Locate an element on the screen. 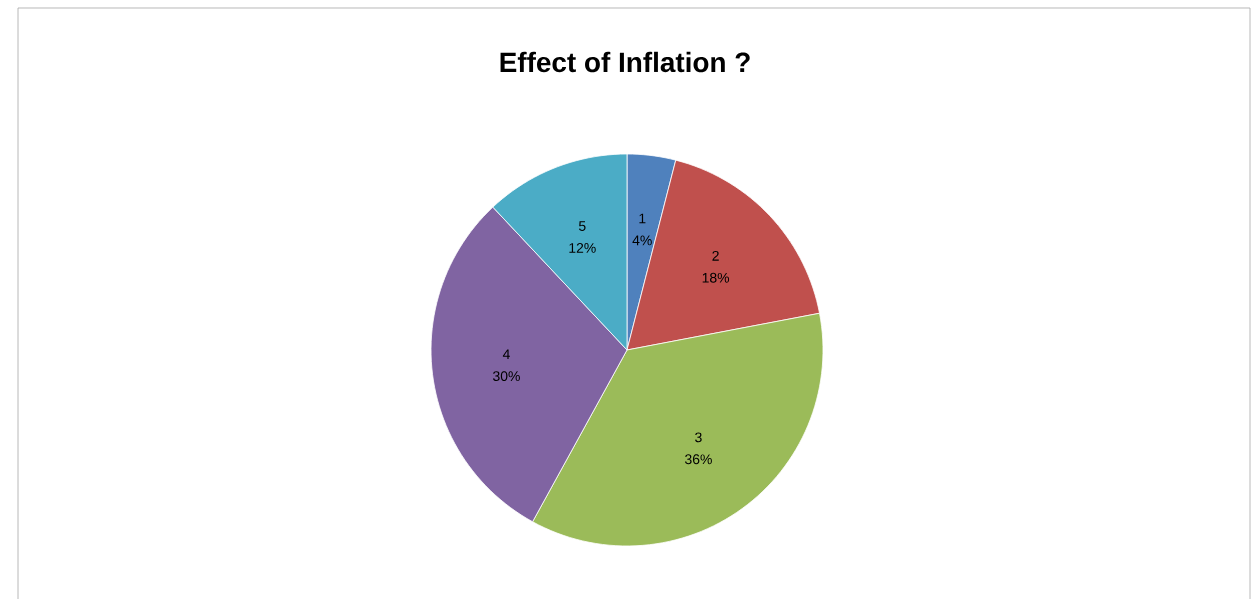  data-label: 18% is located at coordinates (716, 277).